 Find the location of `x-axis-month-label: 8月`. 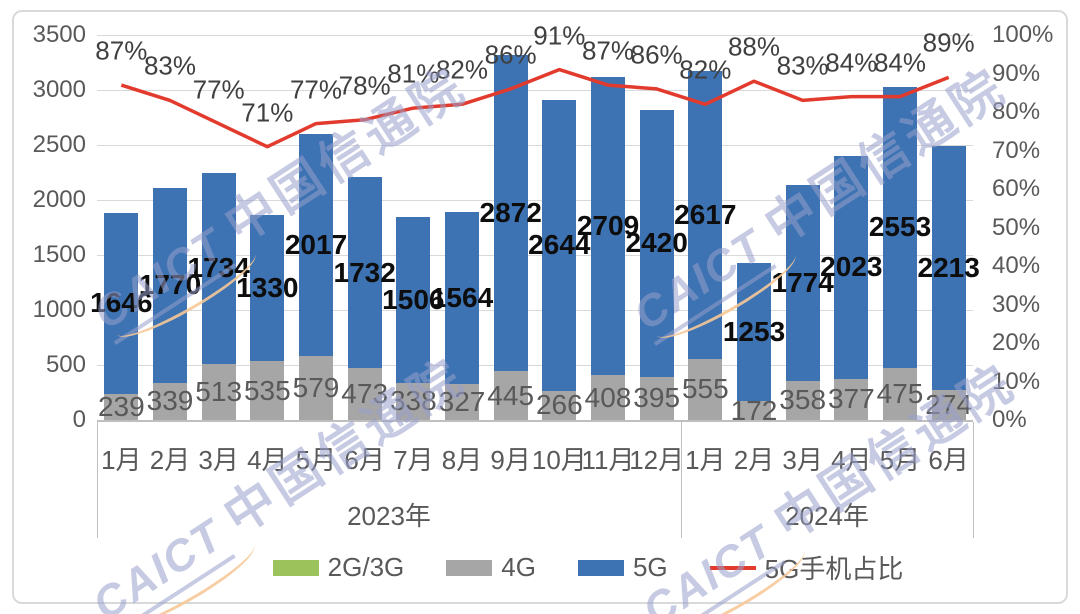

x-axis-month-label: 8月 is located at coordinates (462, 460).